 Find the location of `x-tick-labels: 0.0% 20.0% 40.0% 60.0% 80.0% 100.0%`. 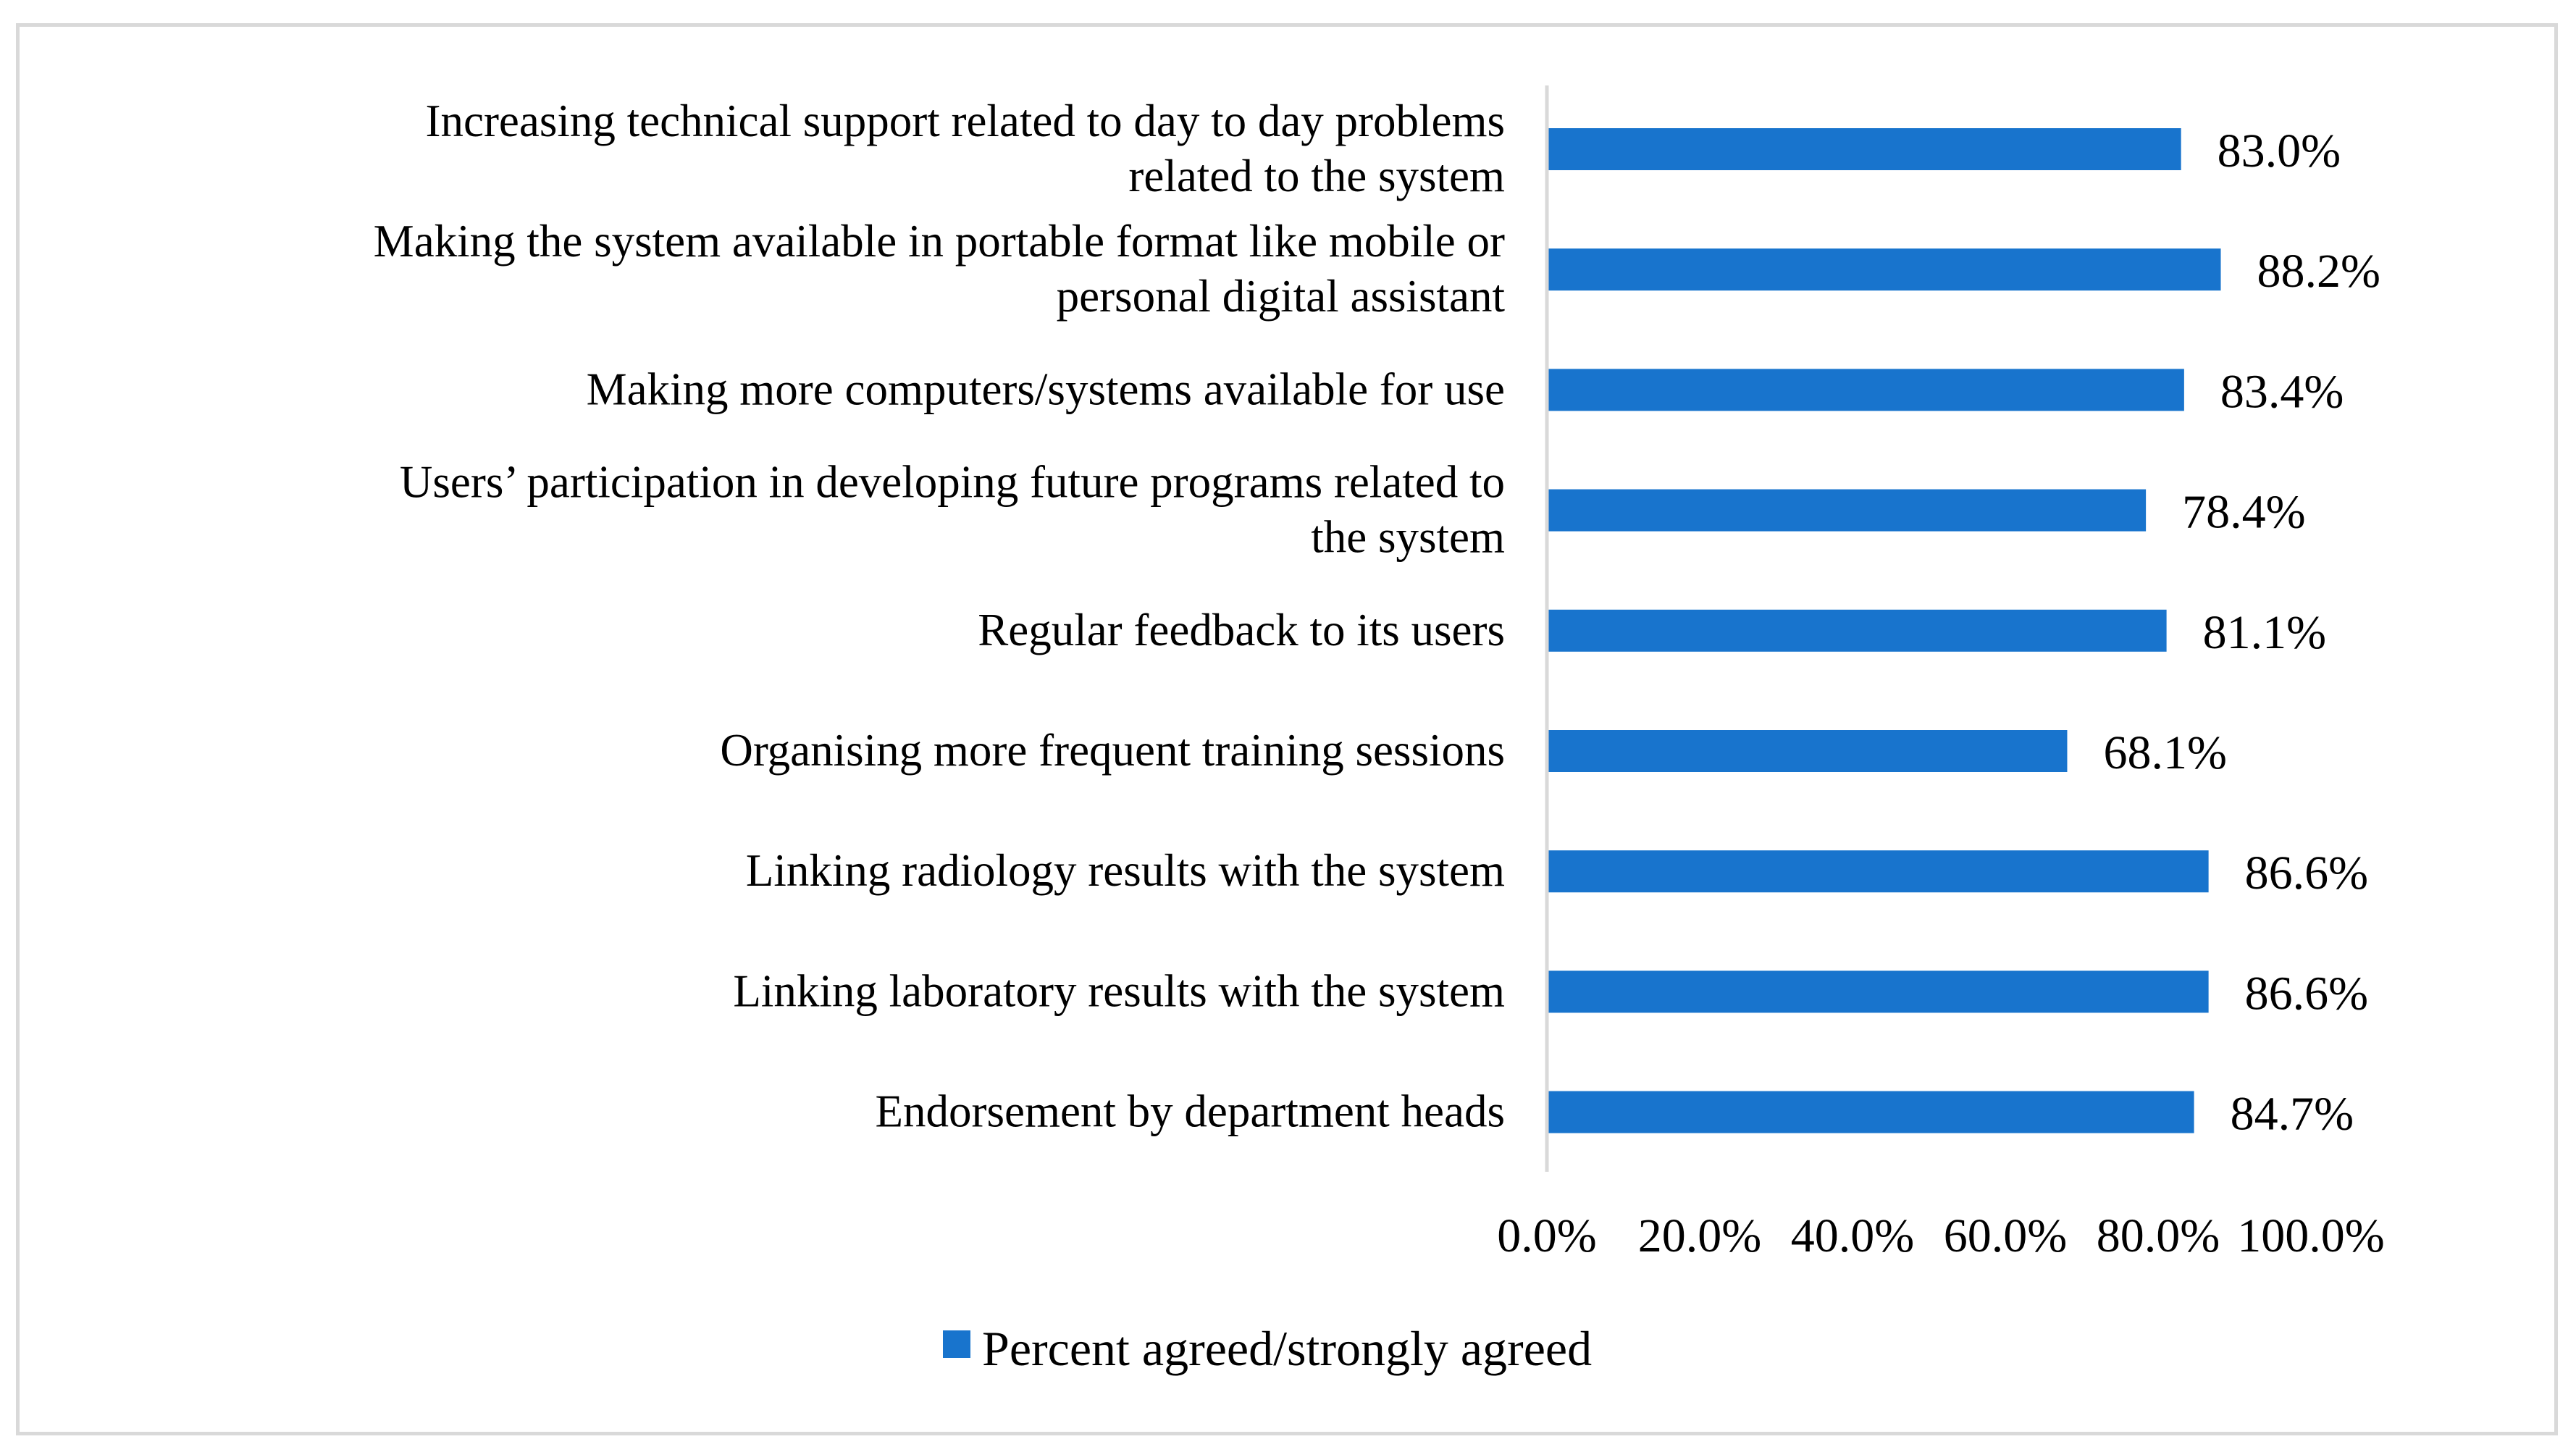

x-tick-labels: 0.0% 20.0% 40.0% 60.0% 80.0% 100.0% is located at coordinates (1940, 1236).